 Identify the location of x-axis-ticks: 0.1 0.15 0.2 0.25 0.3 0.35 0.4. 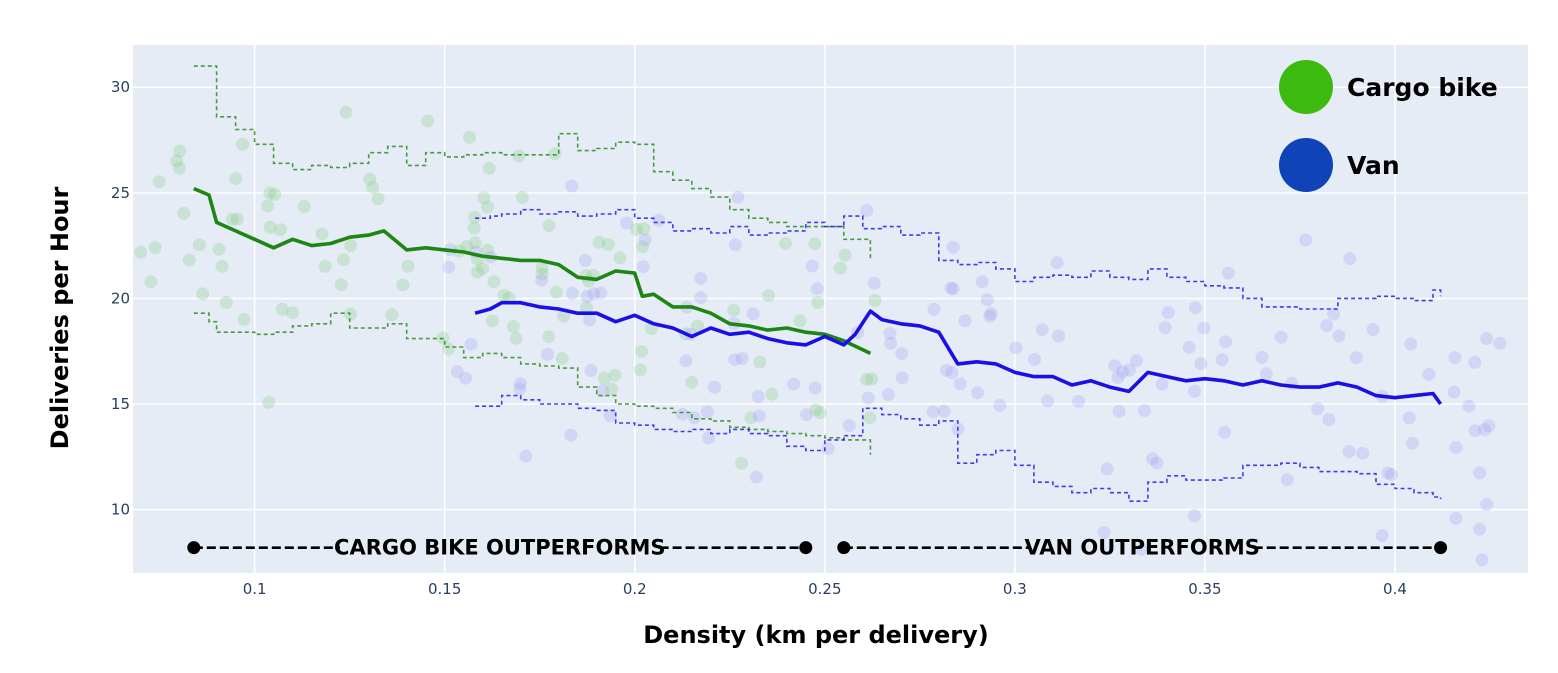
(825, 589).